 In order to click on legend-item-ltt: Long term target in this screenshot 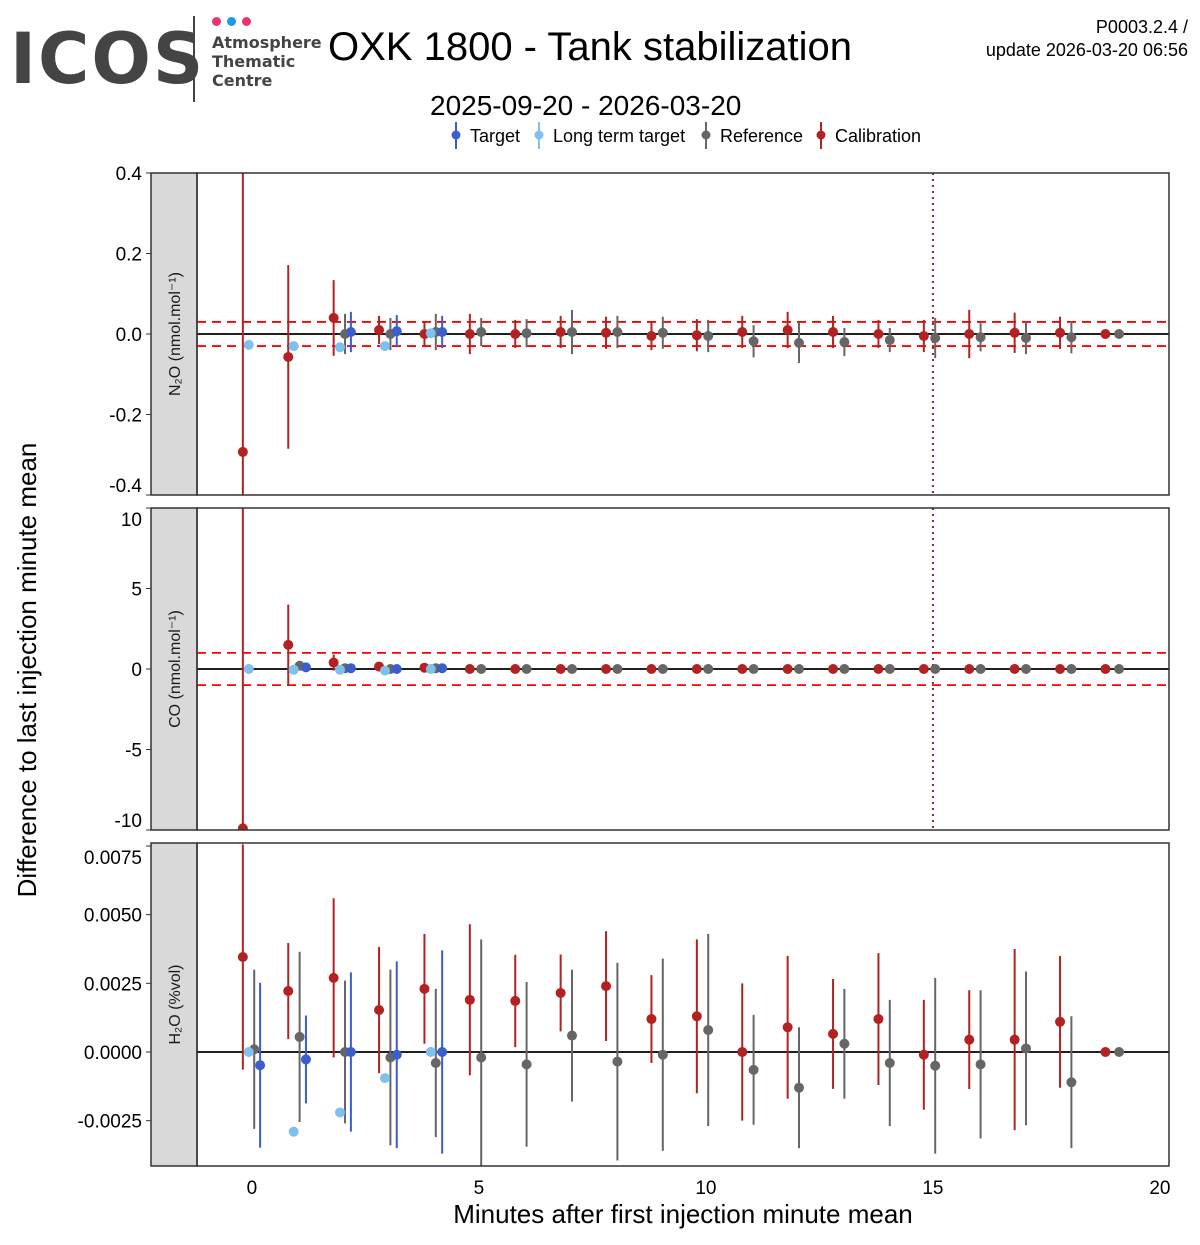, I will do `click(609, 135)`.